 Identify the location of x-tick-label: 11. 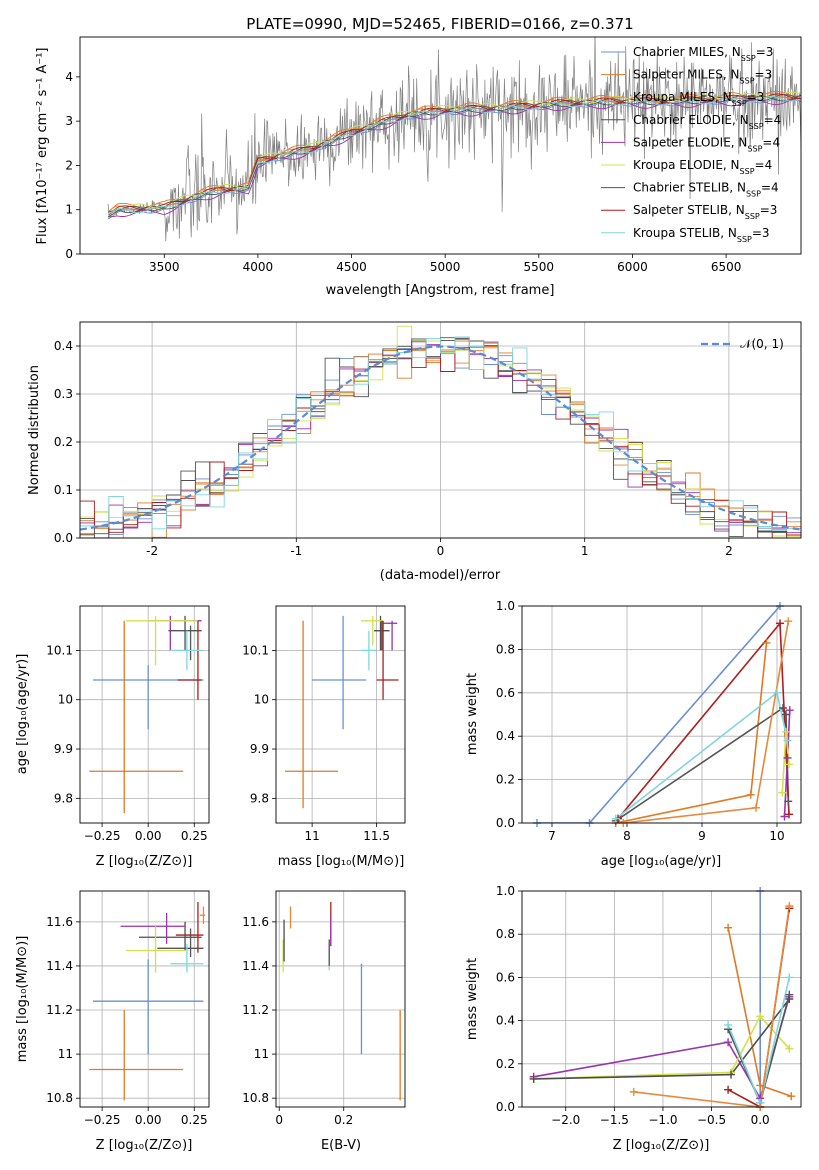
(311, 836).